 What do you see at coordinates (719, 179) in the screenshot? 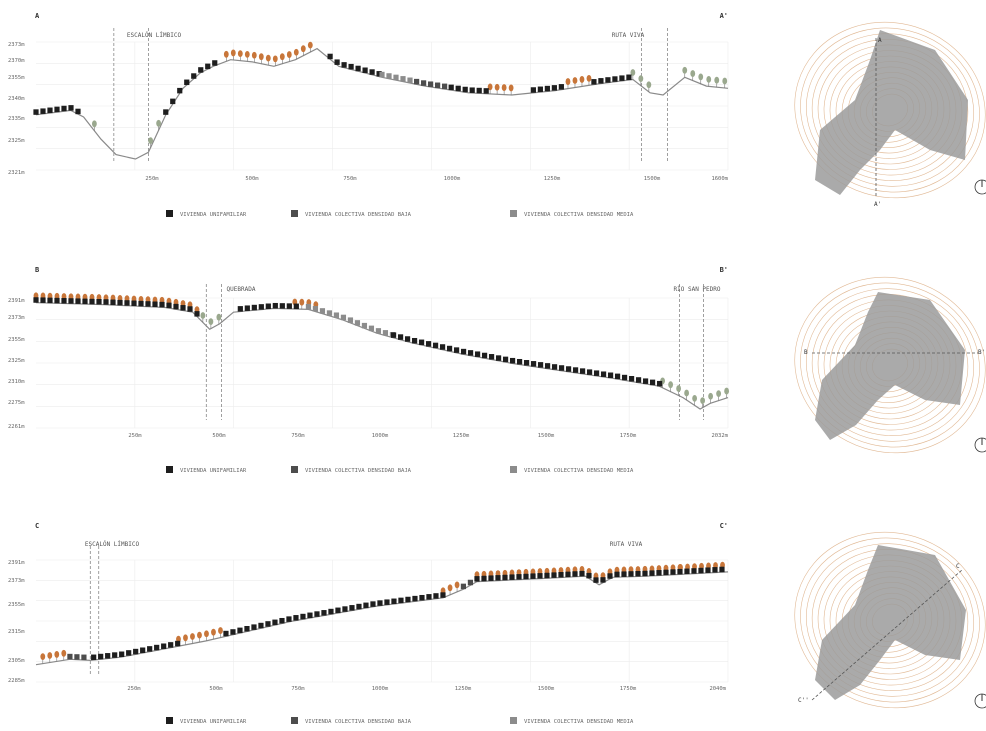
I see `x-tick: 1600m` at bounding box center [719, 179].